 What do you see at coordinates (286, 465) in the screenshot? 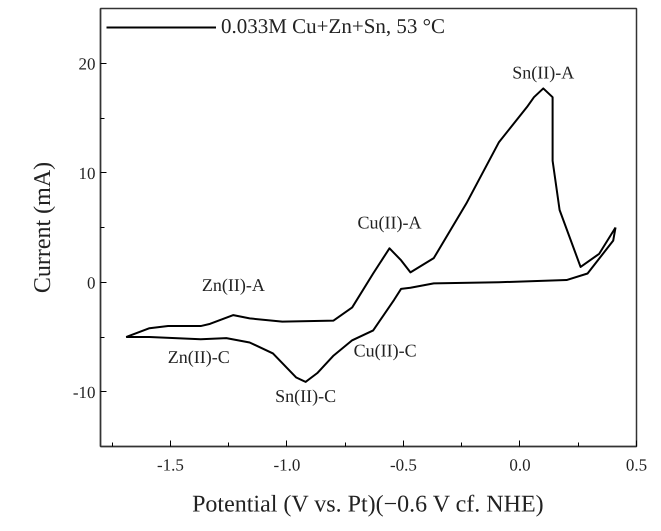
I see `x-tick-label: -1.0` at bounding box center [286, 465].